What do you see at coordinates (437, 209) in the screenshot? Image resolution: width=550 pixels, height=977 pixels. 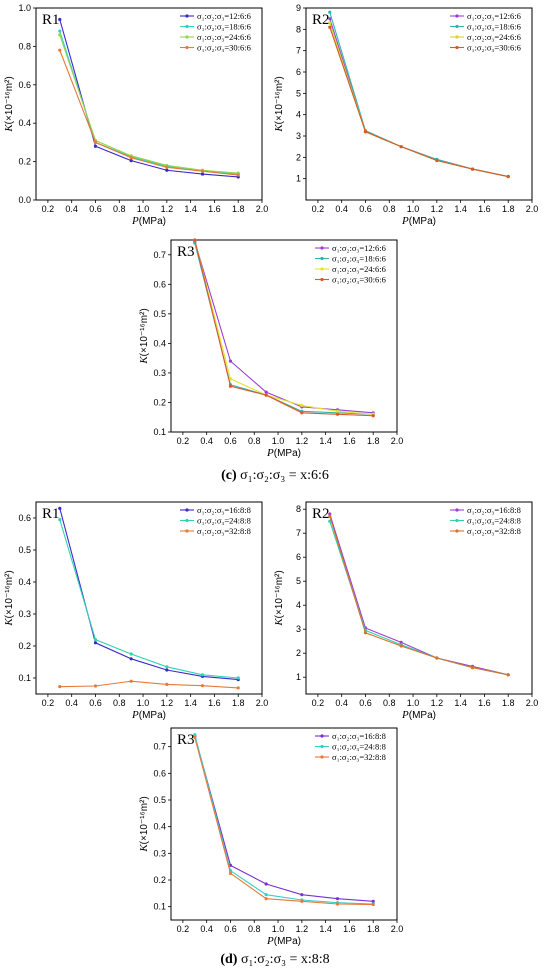 I see `chart-c-R2-xtick-label-5: 1.2` at bounding box center [437, 209].